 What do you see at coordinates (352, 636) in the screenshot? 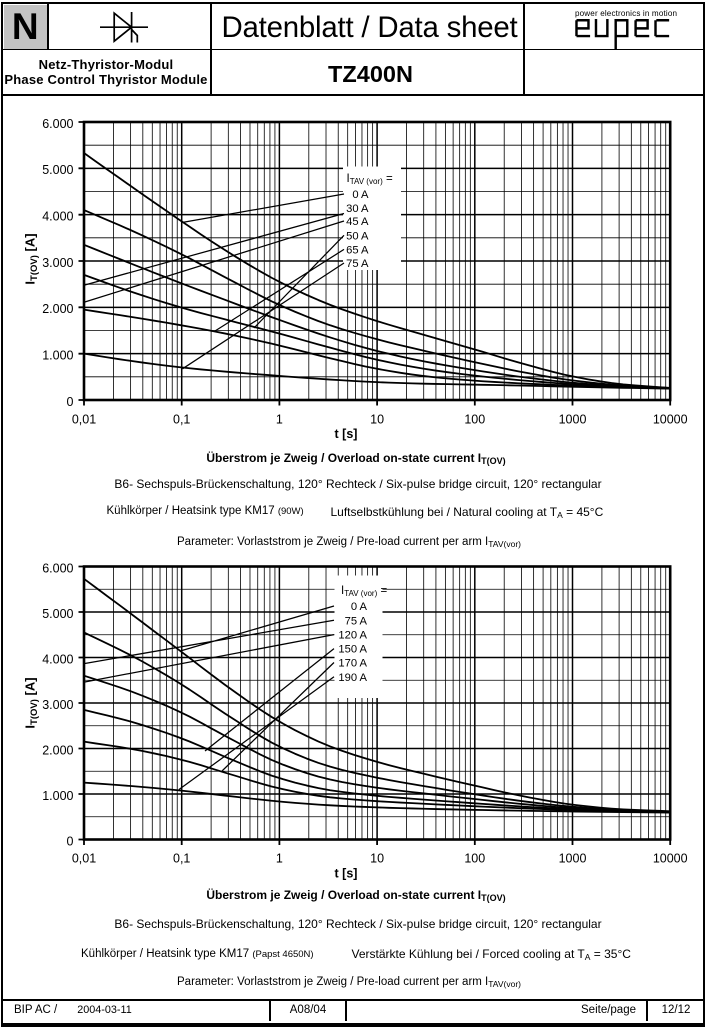
I see `svg-text: 120 A` at bounding box center [352, 636].